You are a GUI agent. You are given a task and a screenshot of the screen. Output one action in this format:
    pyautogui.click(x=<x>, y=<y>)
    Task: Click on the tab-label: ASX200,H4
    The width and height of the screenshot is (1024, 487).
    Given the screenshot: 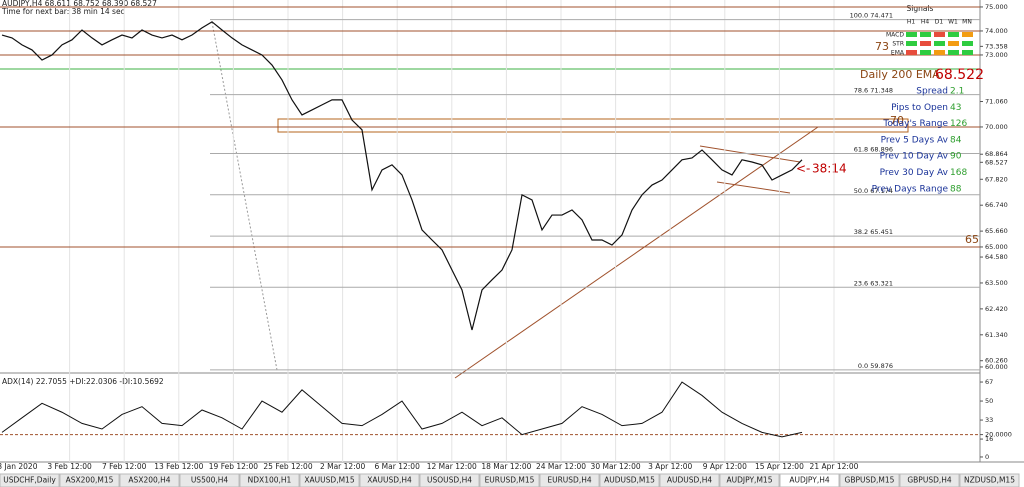 What is the action you would take?
    pyautogui.click(x=149, y=480)
    